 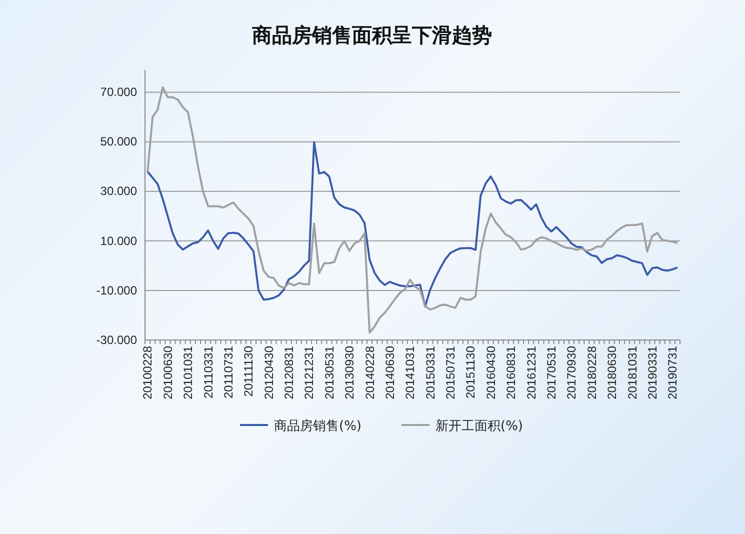 I want to click on x-tick-label: 20121231, so click(x=309, y=373).